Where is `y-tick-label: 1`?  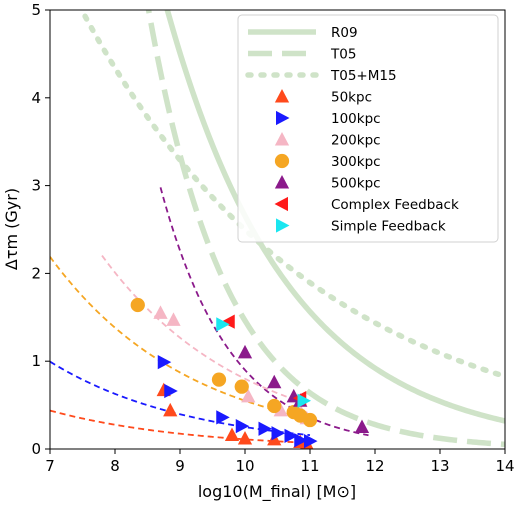
y-tick-label: 1 is located at coordinates (36, 361).